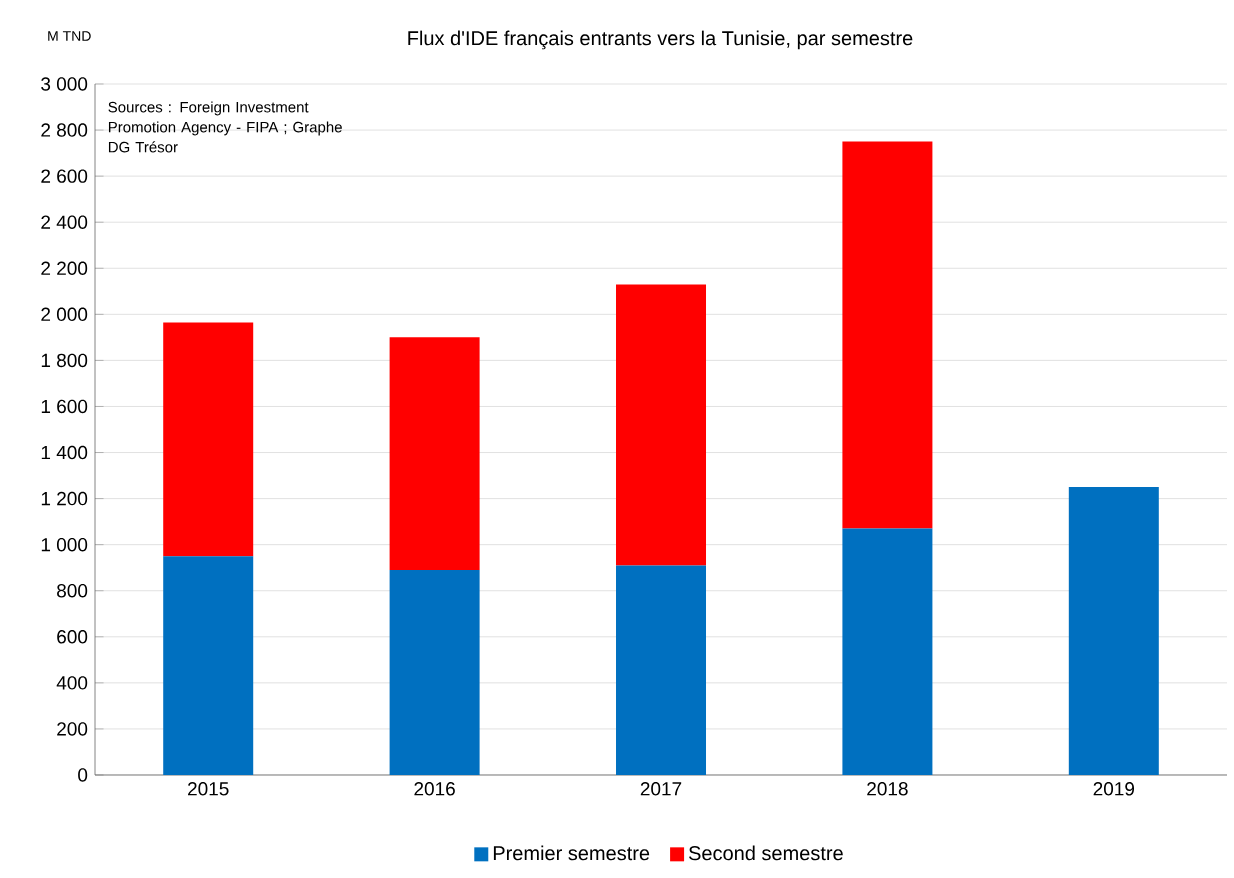 This screenshot has height=878, width=1234. I want to click on y-tick-label: 2 400, so click(64, 222).